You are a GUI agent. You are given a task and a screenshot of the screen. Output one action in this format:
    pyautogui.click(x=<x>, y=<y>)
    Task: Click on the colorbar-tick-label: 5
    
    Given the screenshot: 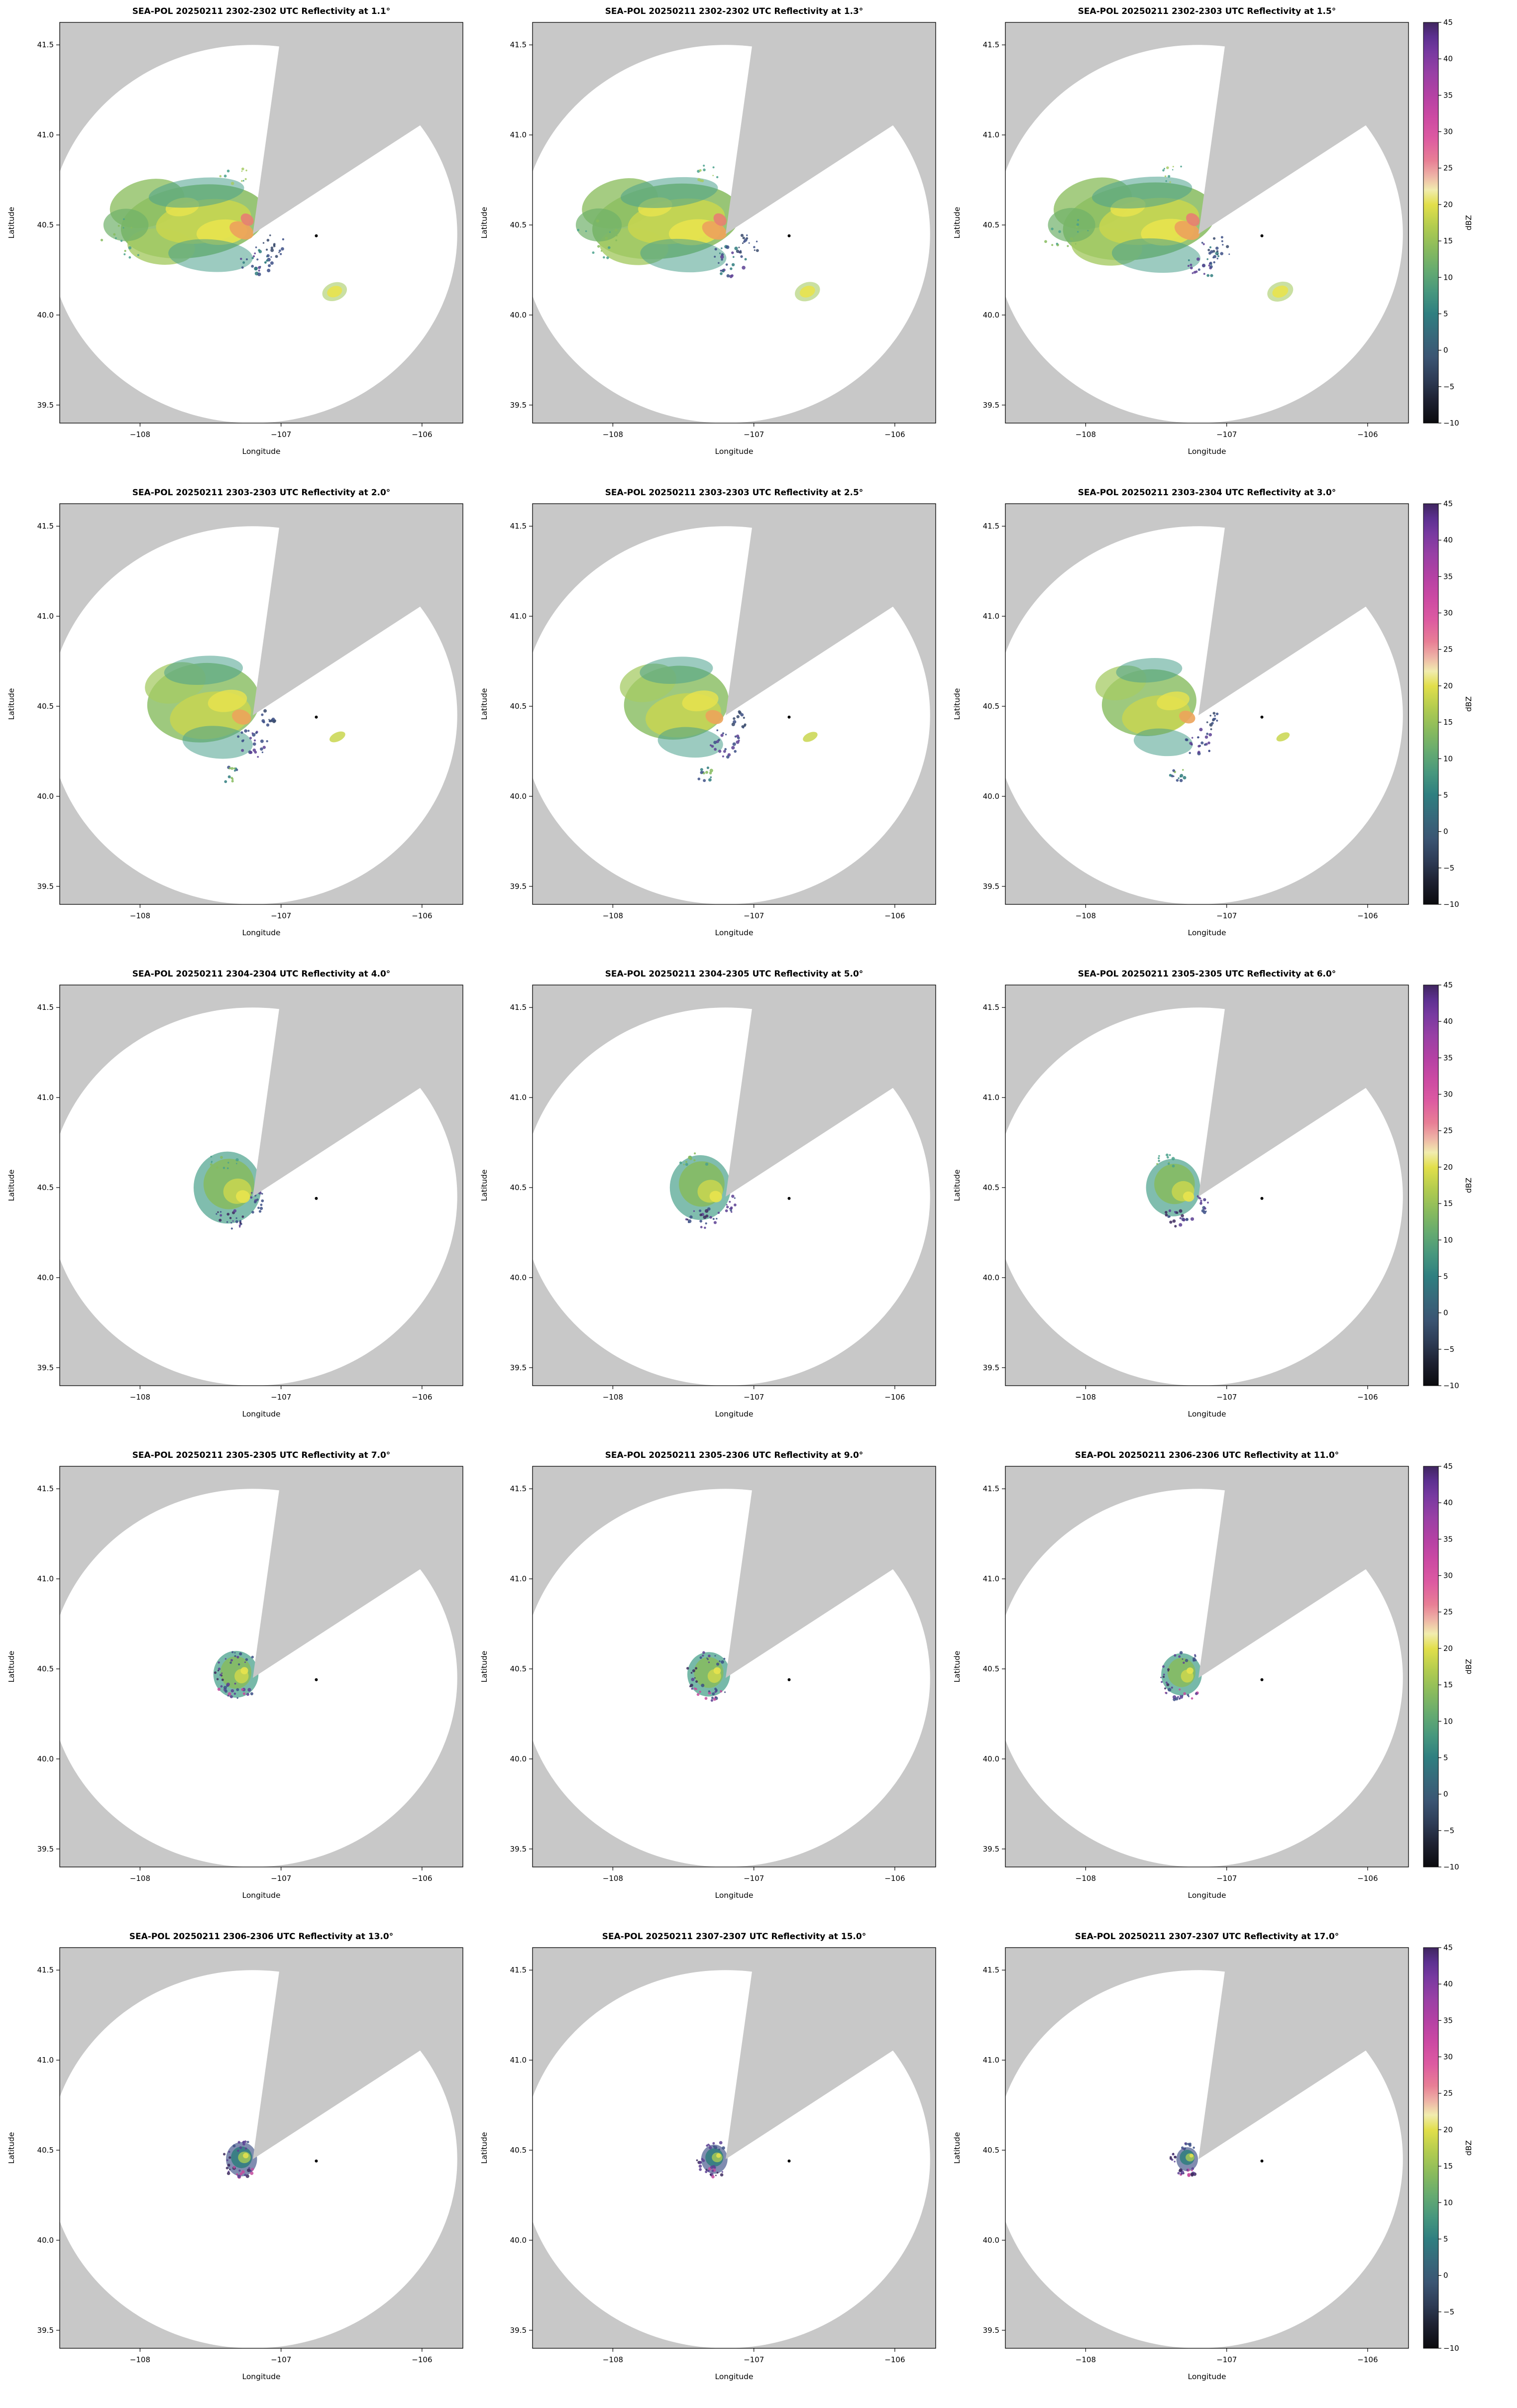 What is the action you would take?
    pyautogui.click(x=1445, y=2239)
    